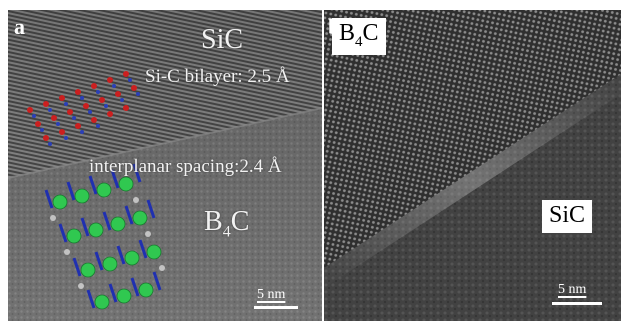 This screenshot has width=623, height=323. Describe the element at coordinates (104, 236) in the screenshot. I see `b4c-atomic-model` at that location.